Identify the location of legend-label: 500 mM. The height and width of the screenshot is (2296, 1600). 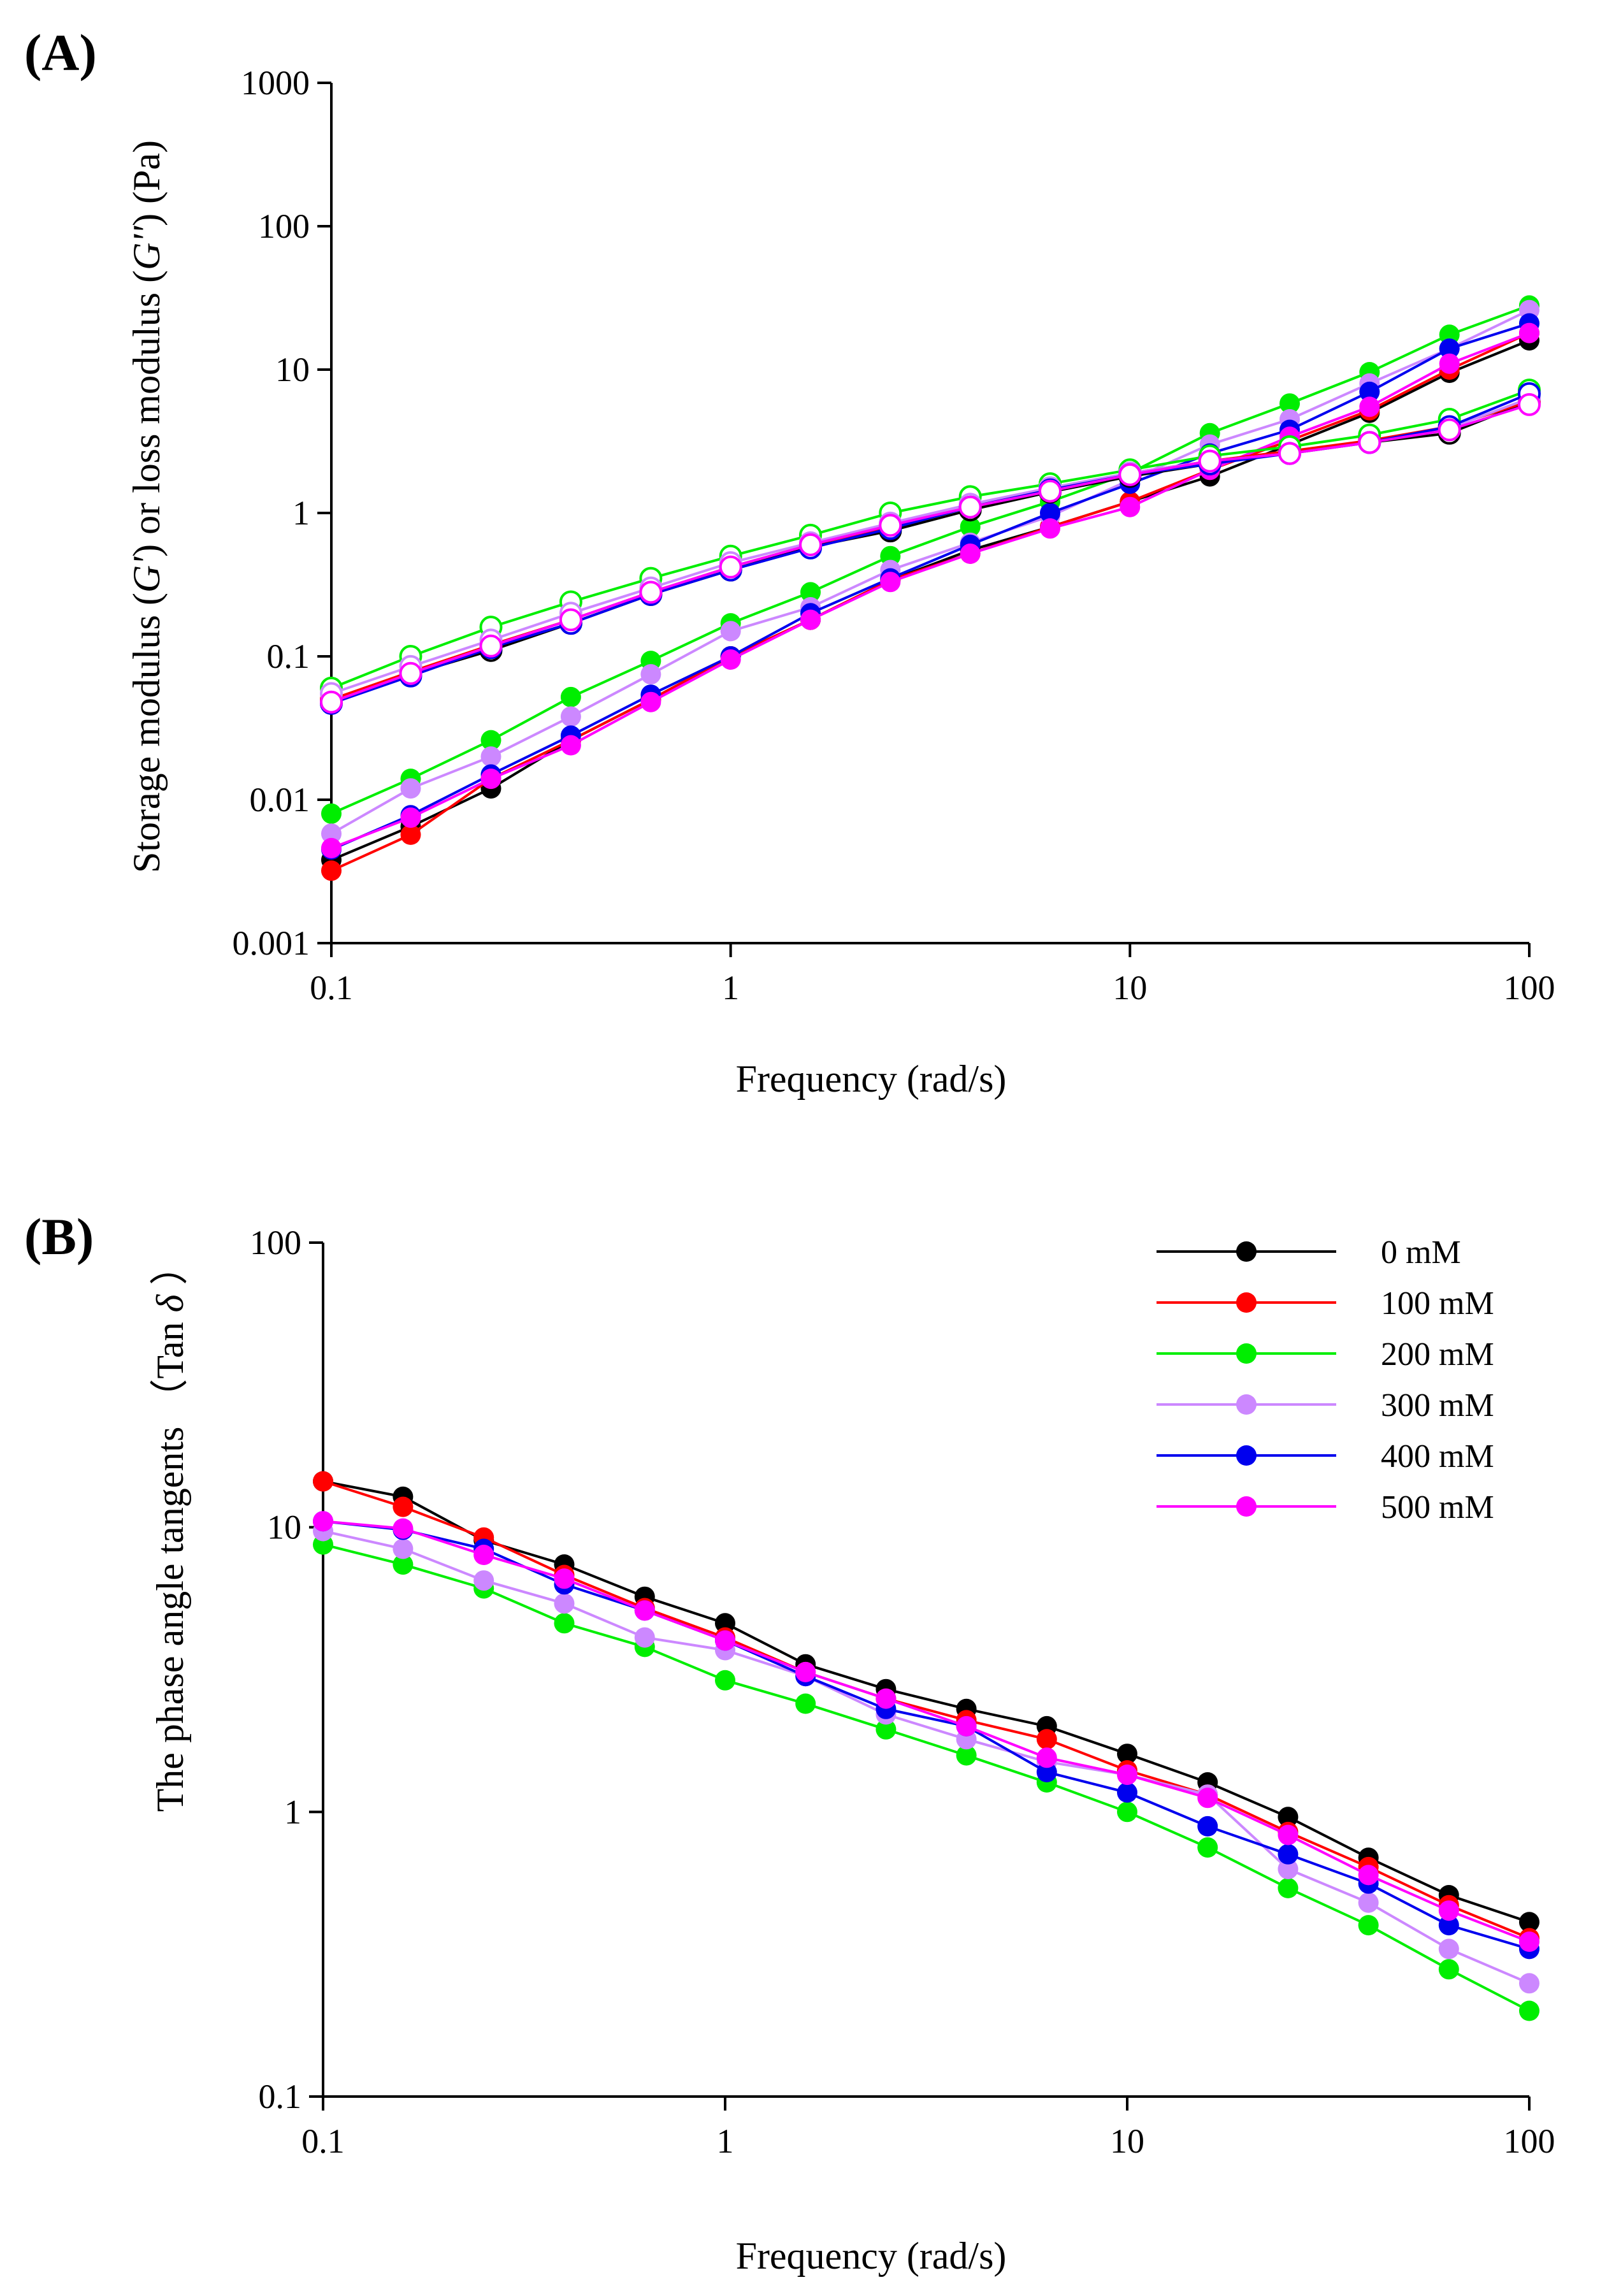
(1437, 1507).